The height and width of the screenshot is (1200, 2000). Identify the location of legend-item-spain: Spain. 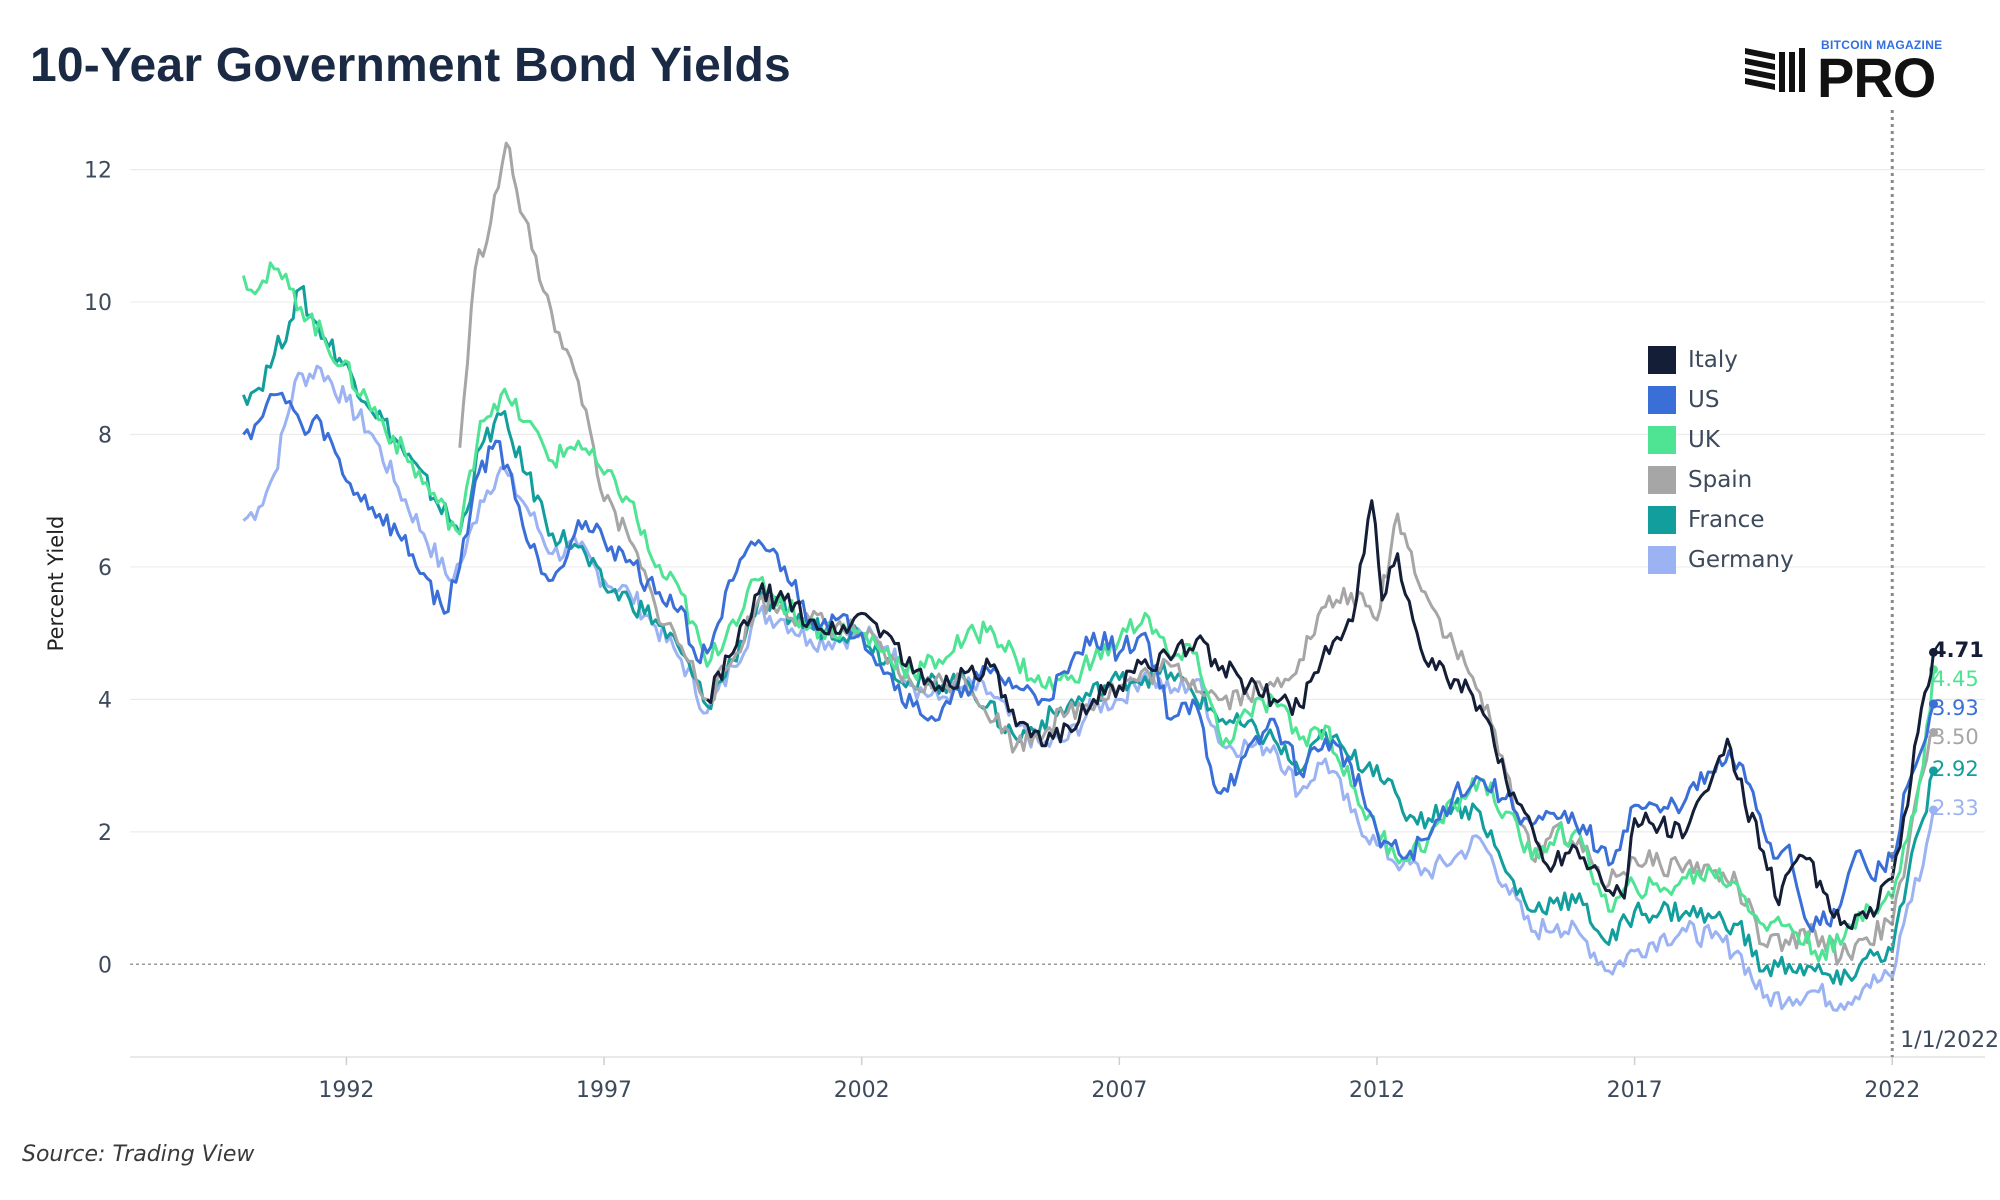
(1721, 480).